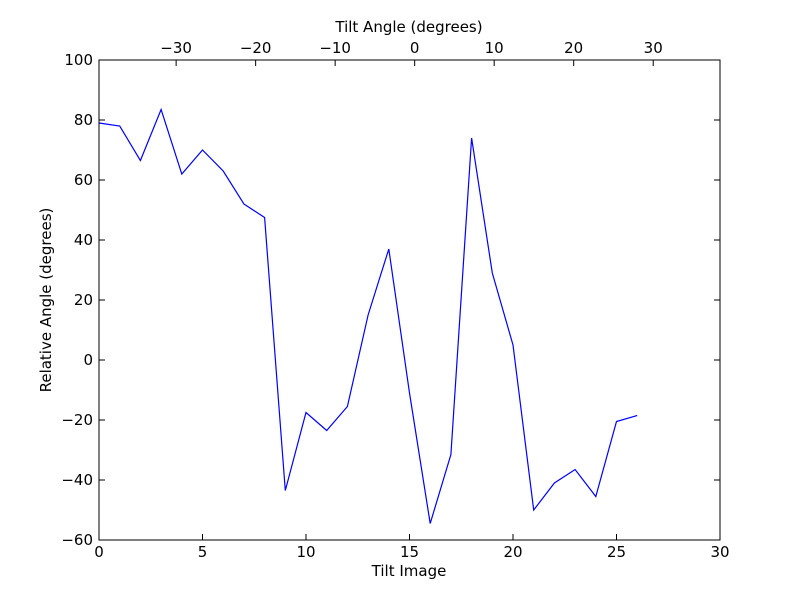 This screenshot has height=600, width=800. I want to click on y-tick-label: 80, so click(83, 120).